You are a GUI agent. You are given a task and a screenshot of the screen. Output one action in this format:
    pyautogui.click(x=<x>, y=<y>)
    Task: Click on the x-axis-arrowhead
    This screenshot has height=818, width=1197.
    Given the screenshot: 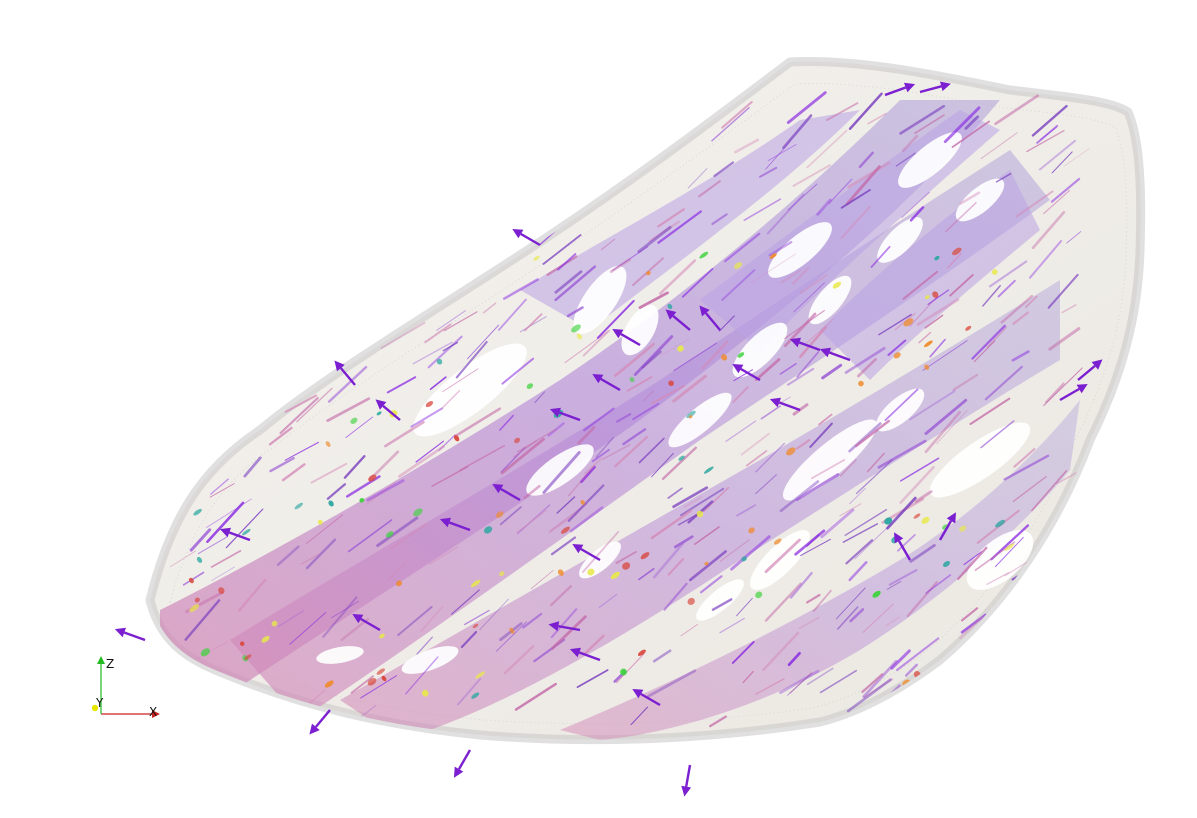 What is the action you would take?
    pyautogui.click(x=156, y=714)
    